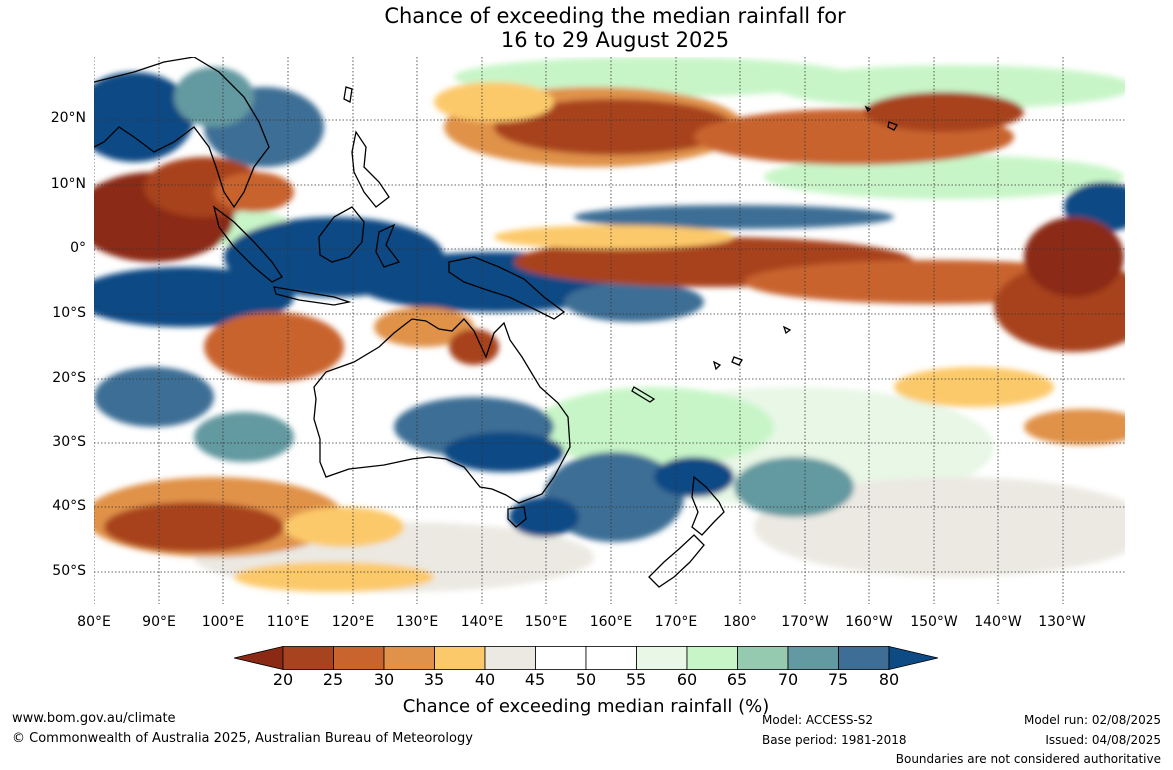  Describe the element at coordinates (370, 169) in the screenshot. I see `philippines-coastline` at that location.